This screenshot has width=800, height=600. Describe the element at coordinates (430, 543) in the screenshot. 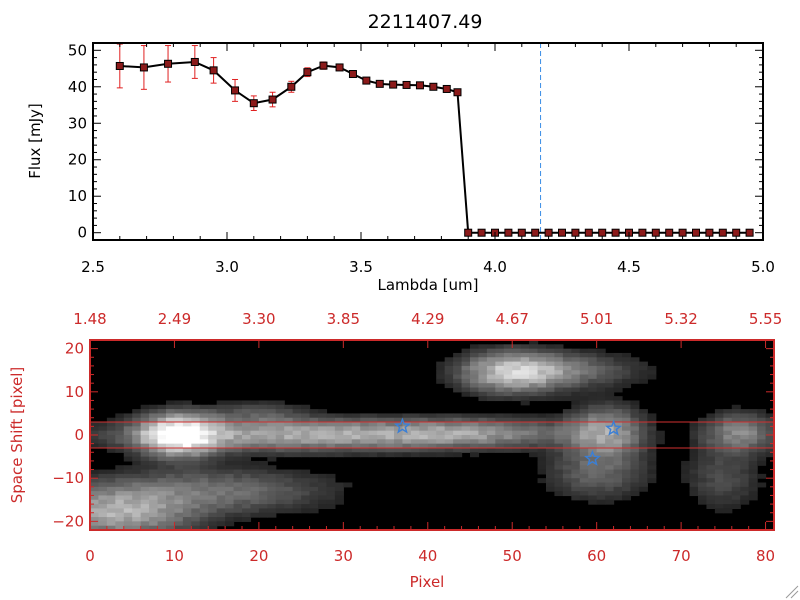

I see `image-x-ticks: 0 10 20 30 40 50 60 70 80` at that location.